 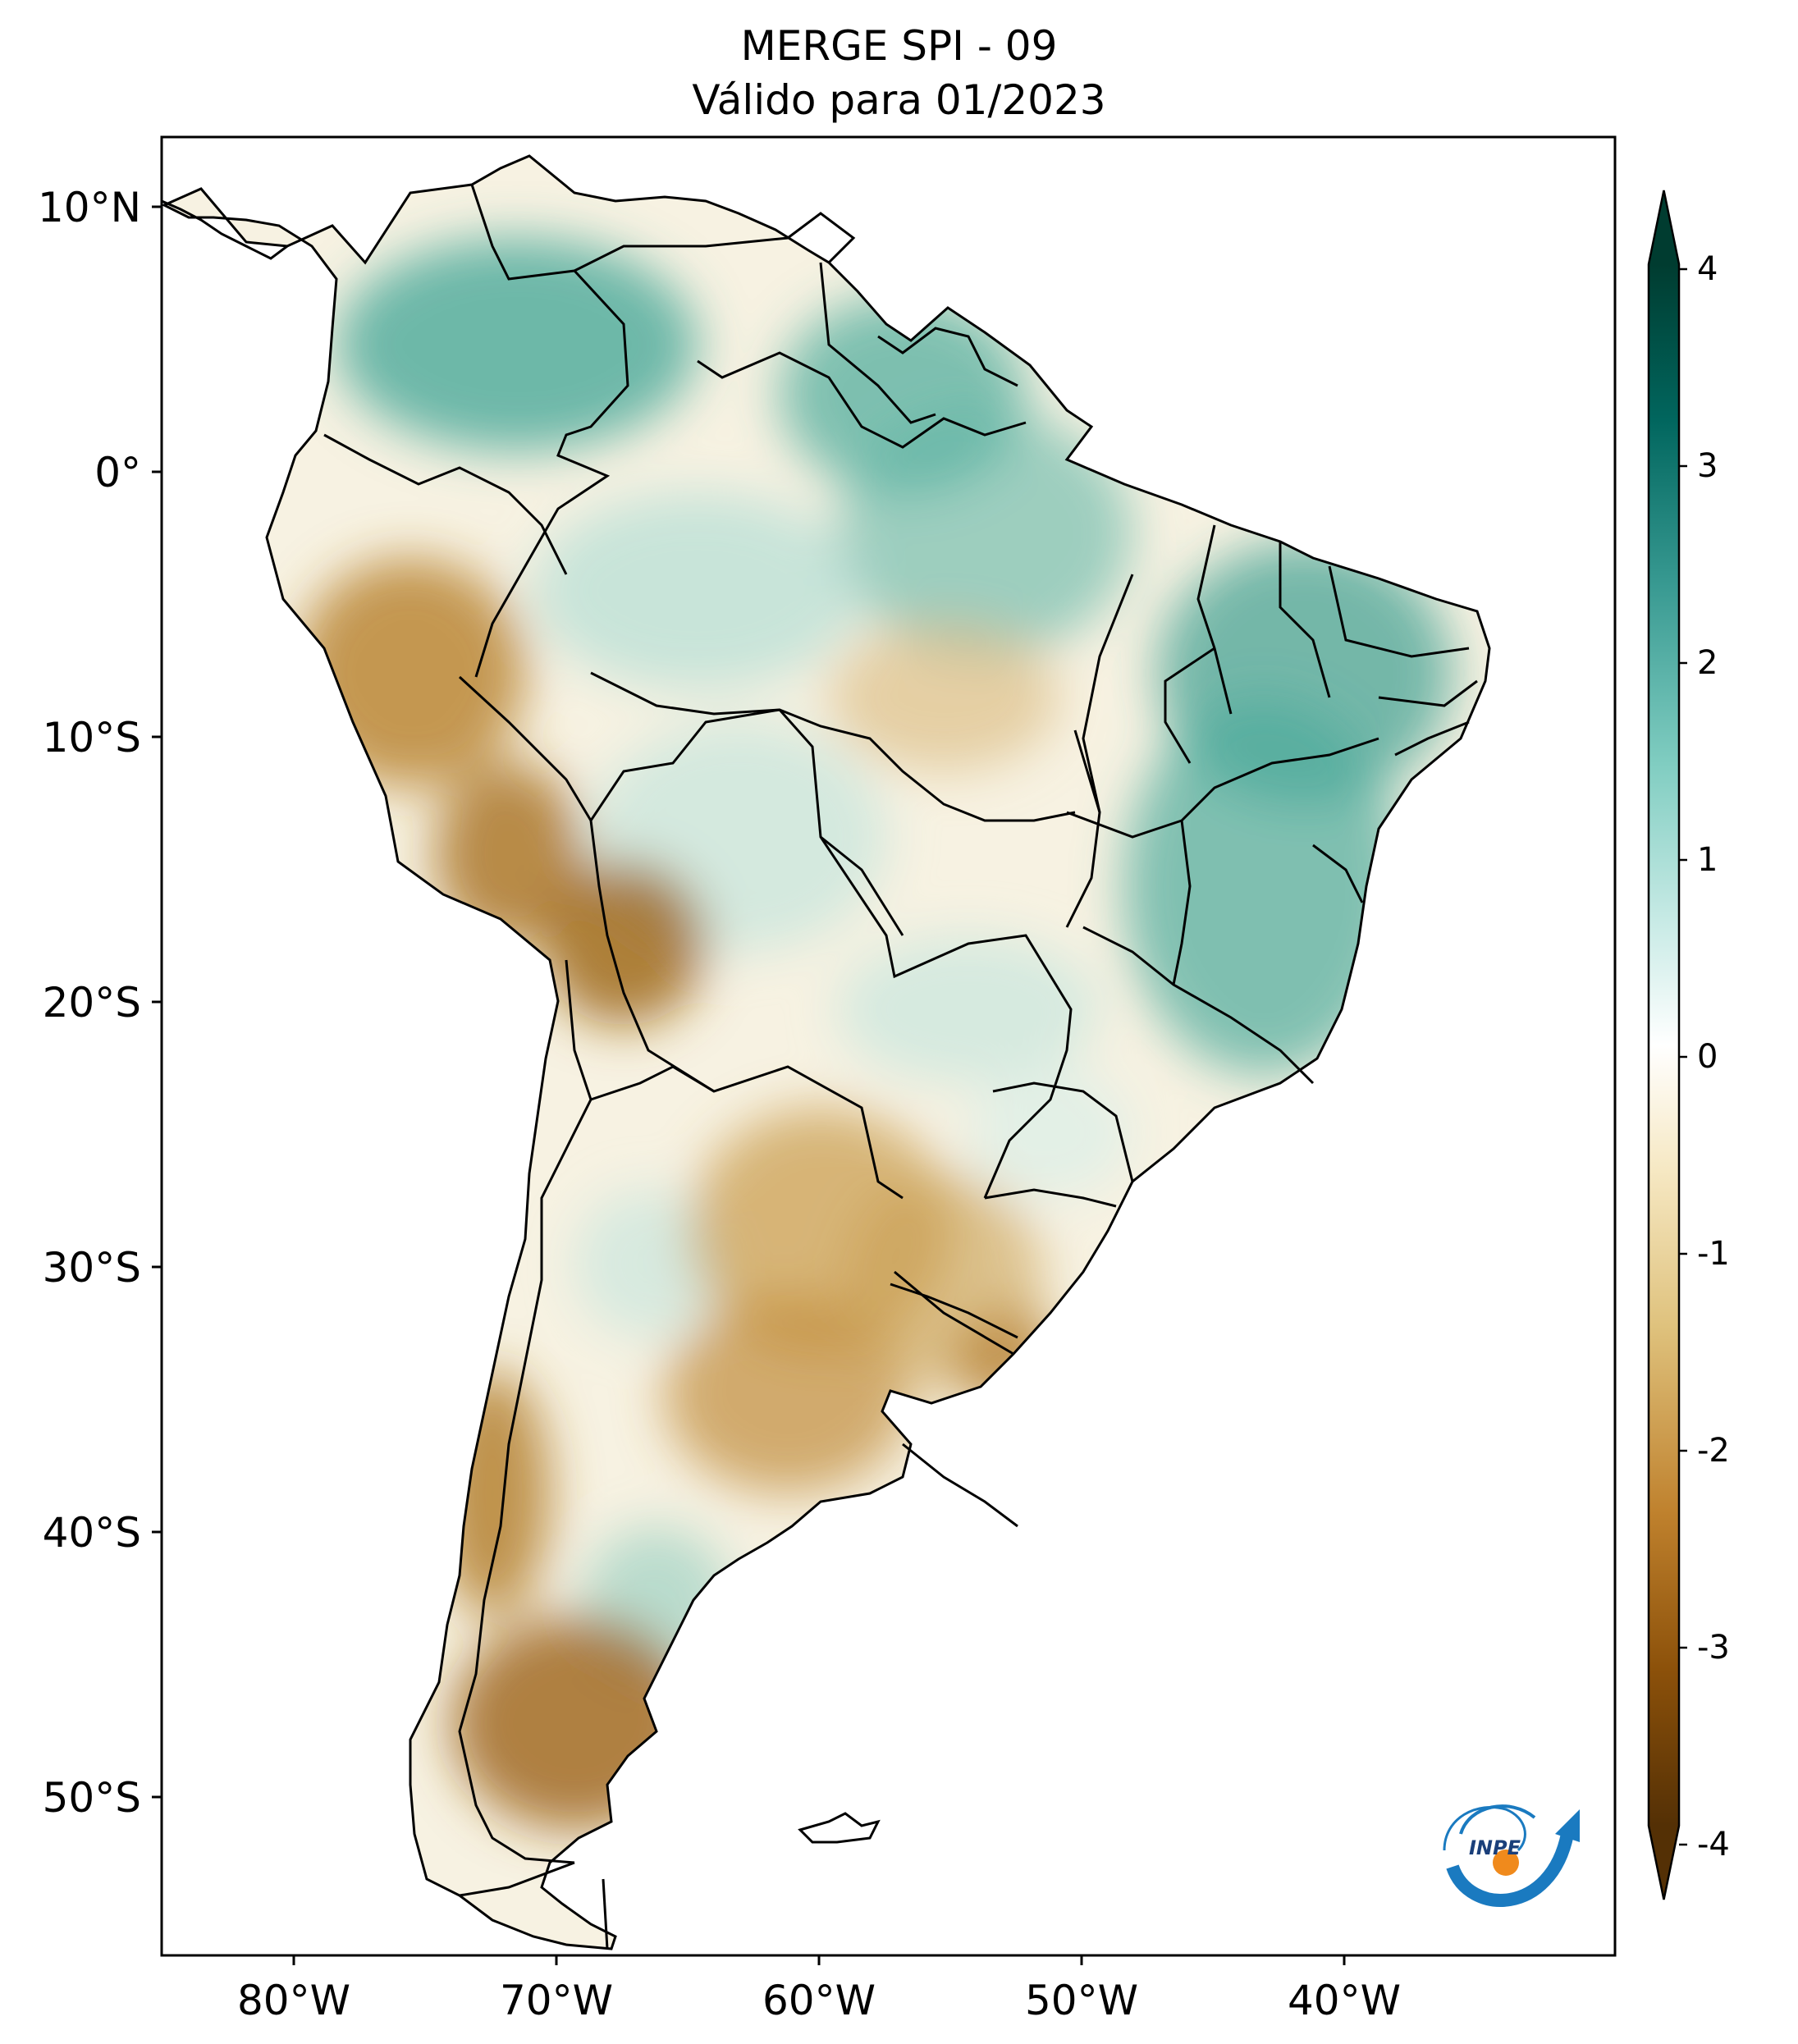 I want to click on colorbar-tick-3: 3, so click(x=1707, y=466).